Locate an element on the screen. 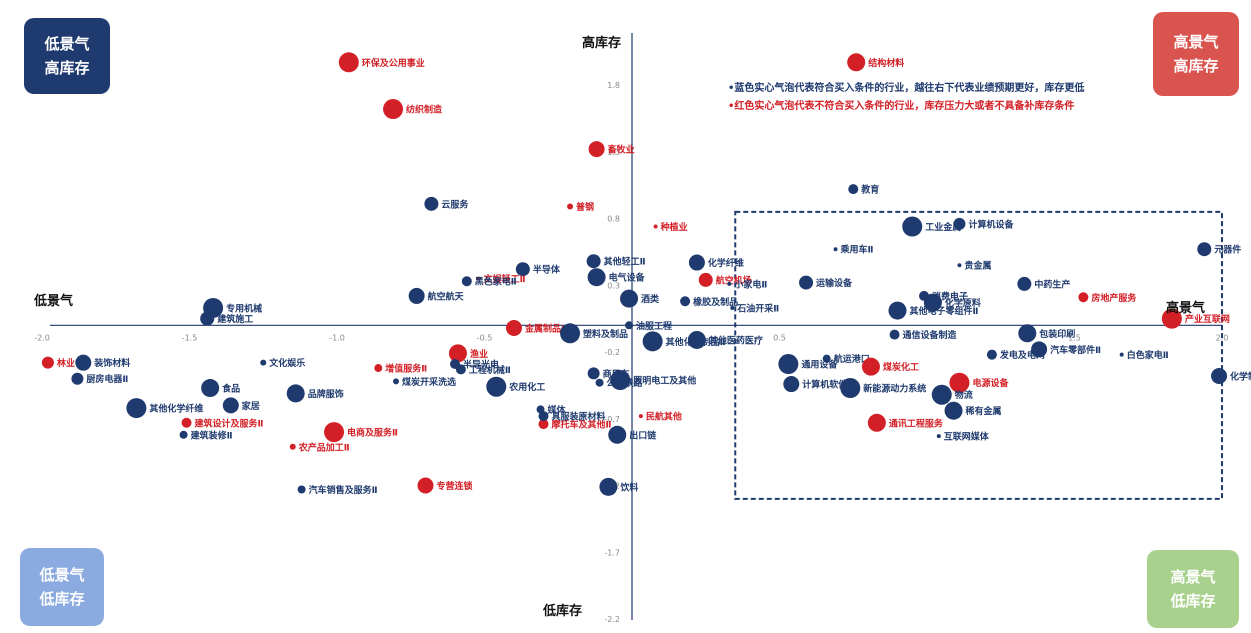  bubble-label: 互联网媒体 is located at coordinates (967, 437).